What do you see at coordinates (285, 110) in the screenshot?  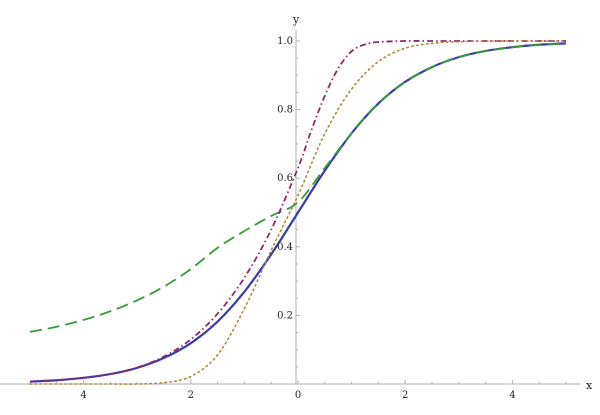 I see `y-tick-label: 0.8` at bounding box center [285, 110].